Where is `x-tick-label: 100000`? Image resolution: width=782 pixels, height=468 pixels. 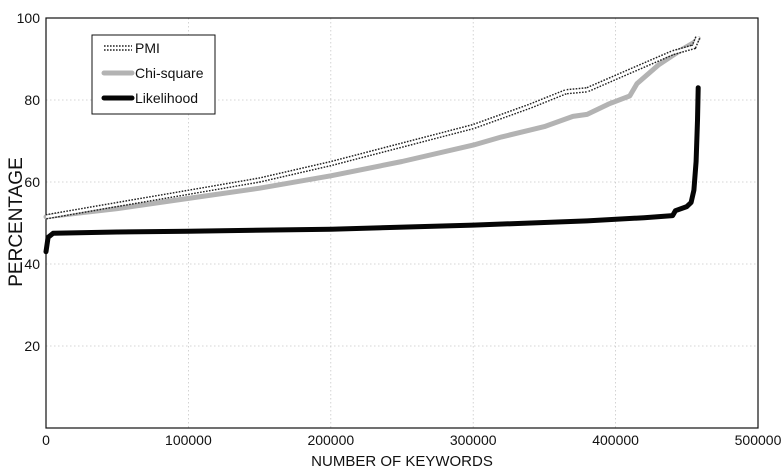
x-tick-label: 100000 is located at coordinates (188, 440).